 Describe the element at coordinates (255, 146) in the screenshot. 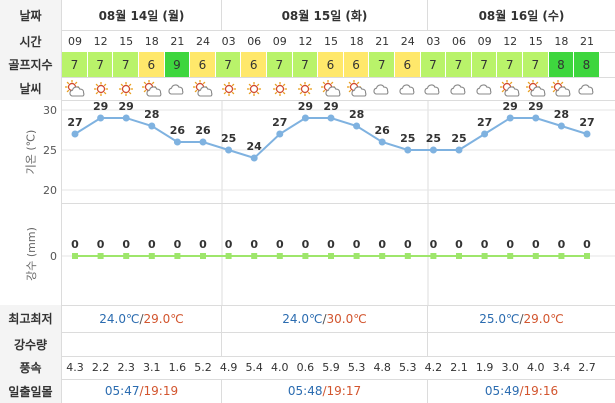

I see `temperature-data-label: 24` at that location.